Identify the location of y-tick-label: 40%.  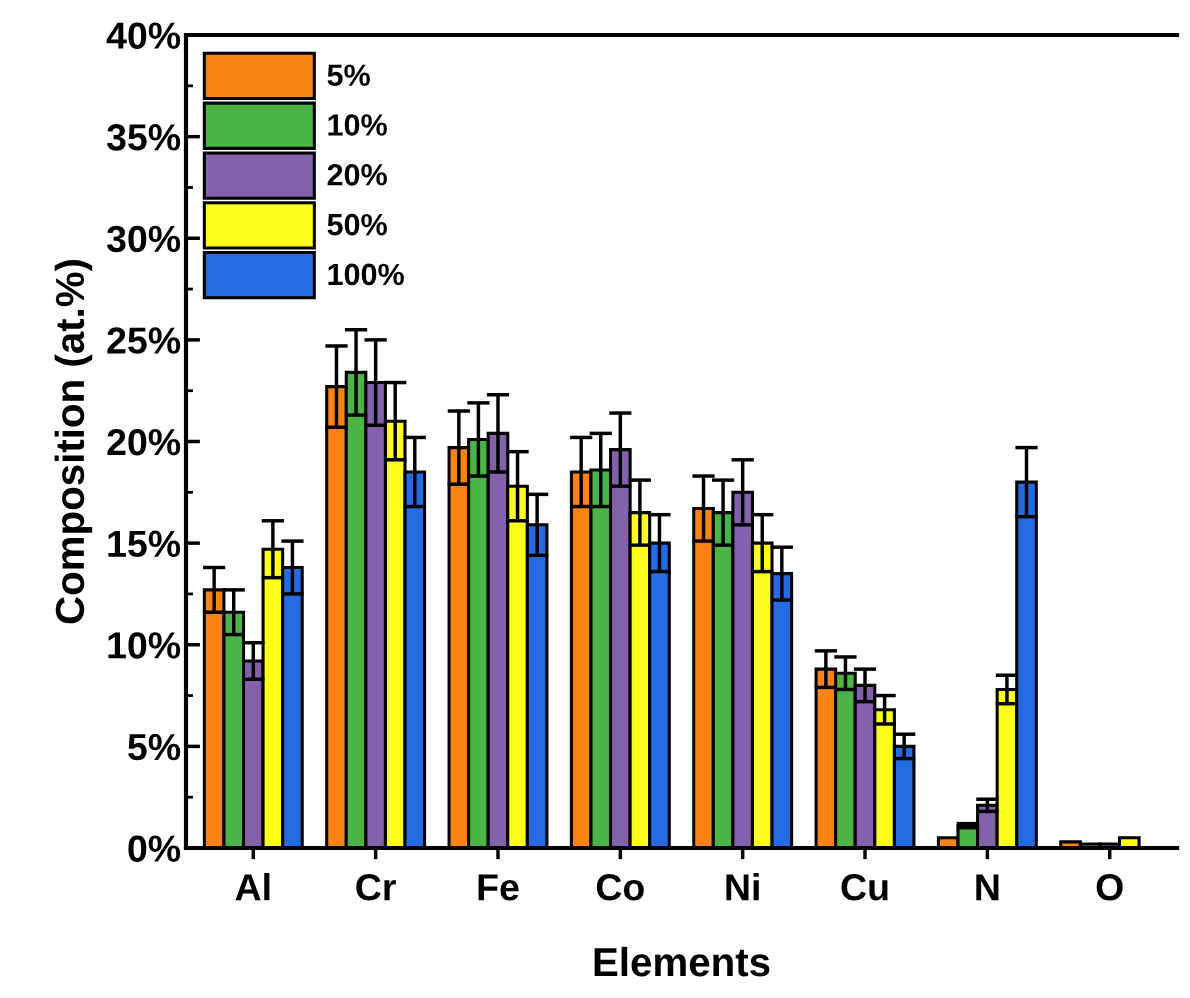
(143, 35).